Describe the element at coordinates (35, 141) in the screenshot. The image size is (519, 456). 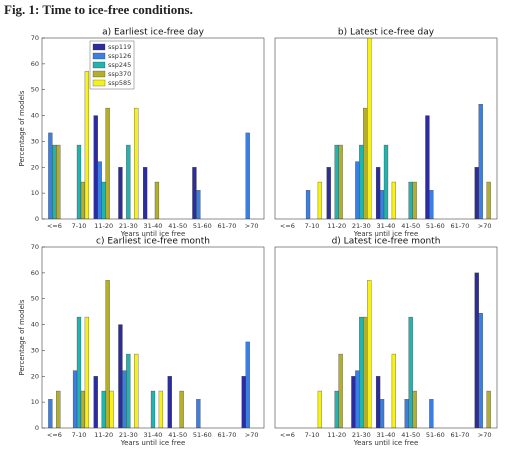
I see `y-tick-label: 30` at that location.